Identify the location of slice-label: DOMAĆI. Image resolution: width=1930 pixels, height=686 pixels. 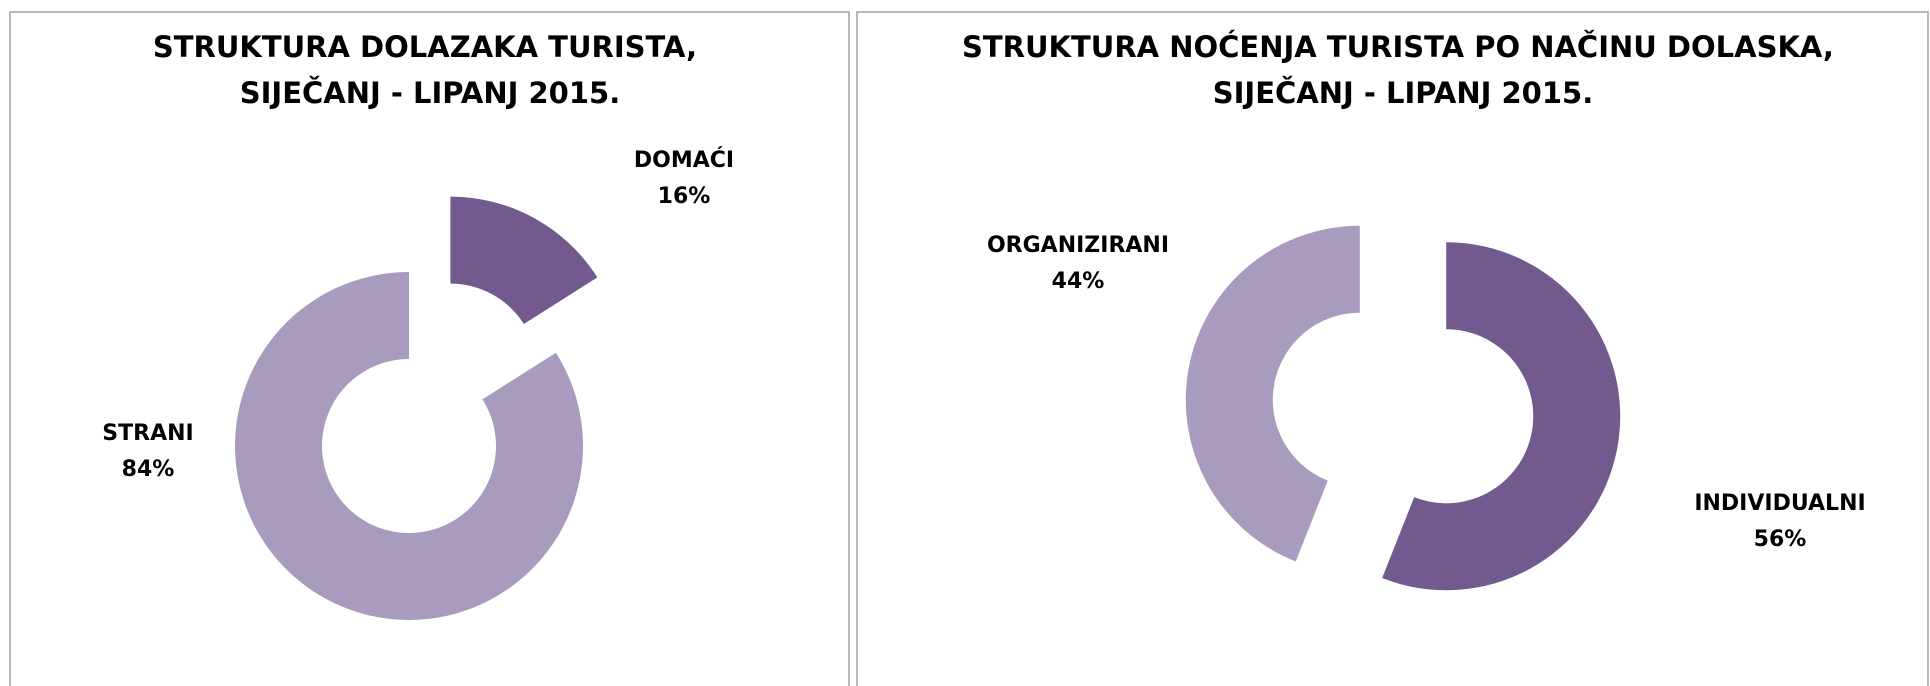
(684, 160).